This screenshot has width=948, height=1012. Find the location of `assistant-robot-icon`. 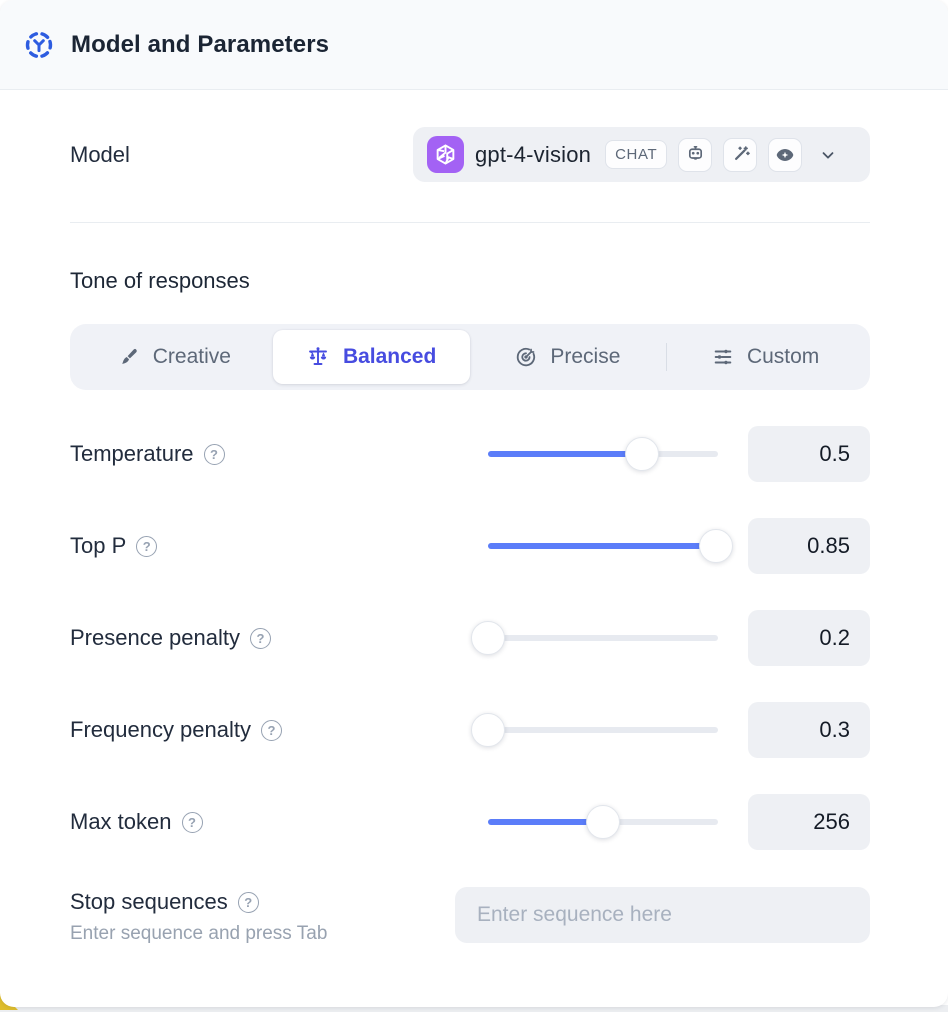

assistant-robot-icon is located at coordinates (695, 154).